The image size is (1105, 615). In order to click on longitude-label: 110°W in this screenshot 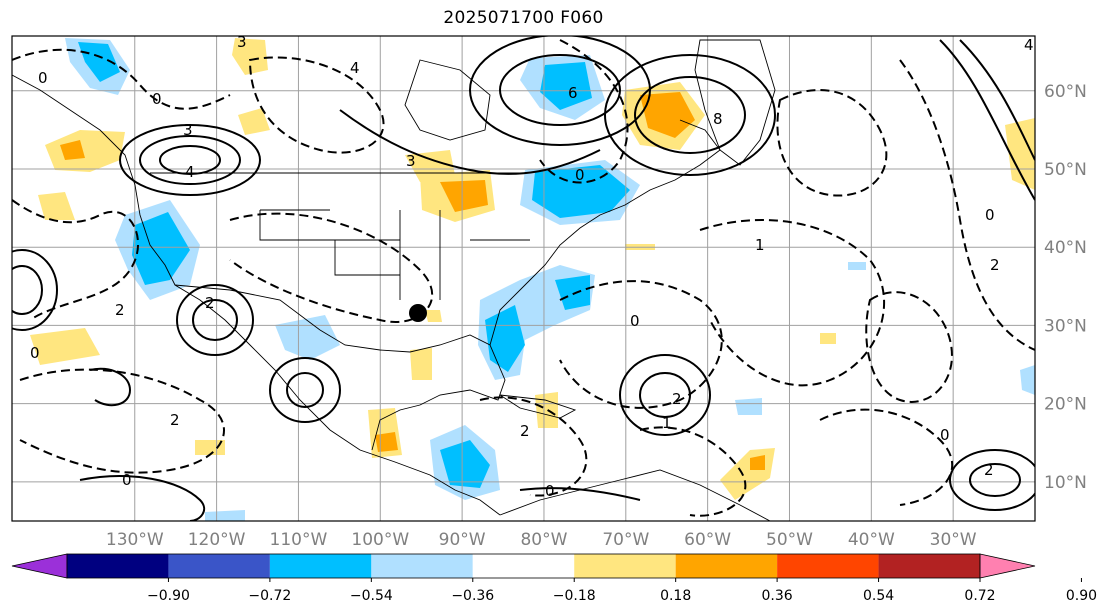, I will do `click(299, 540)`.